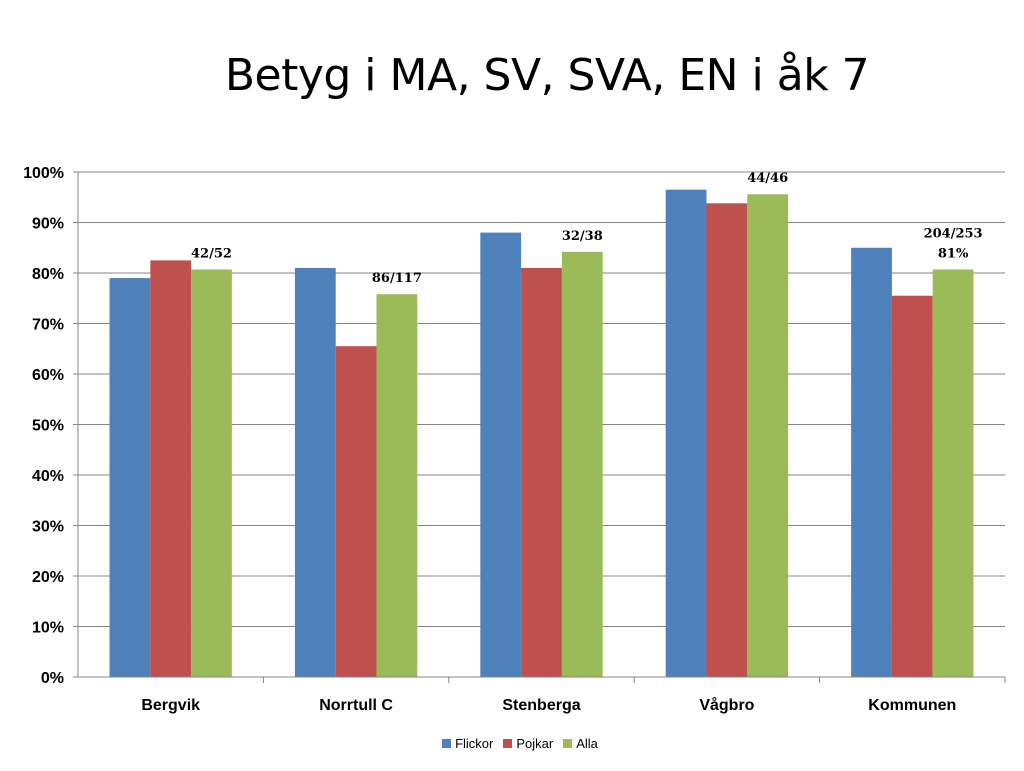 Image resolution: width=1024 pixels, height=771 pixels. Describe the element at coordinates (953, 253) in the screenshot. I see `data-label: 81%` at that location.